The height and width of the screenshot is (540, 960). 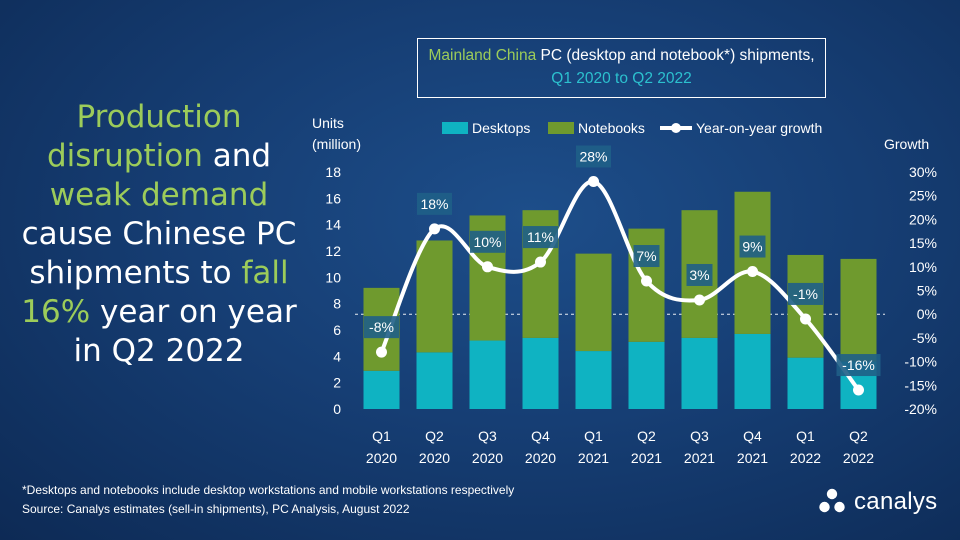 I want to click on y-tick-label: 0, so click(x=337, y=409).